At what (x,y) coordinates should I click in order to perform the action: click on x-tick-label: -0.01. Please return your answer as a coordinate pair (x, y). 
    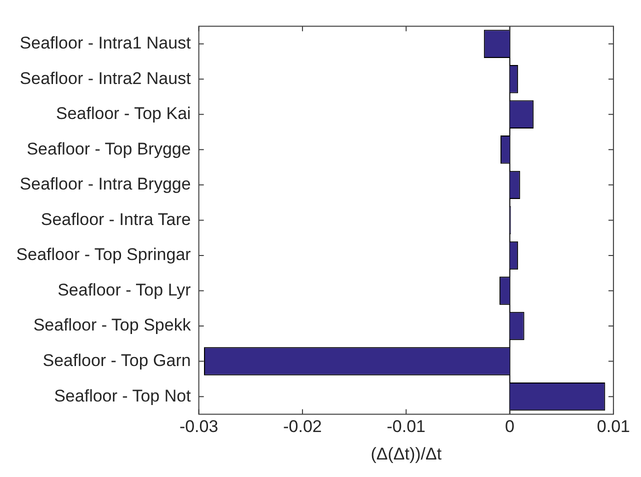
    Looking at the image, I should click on (406, 426).